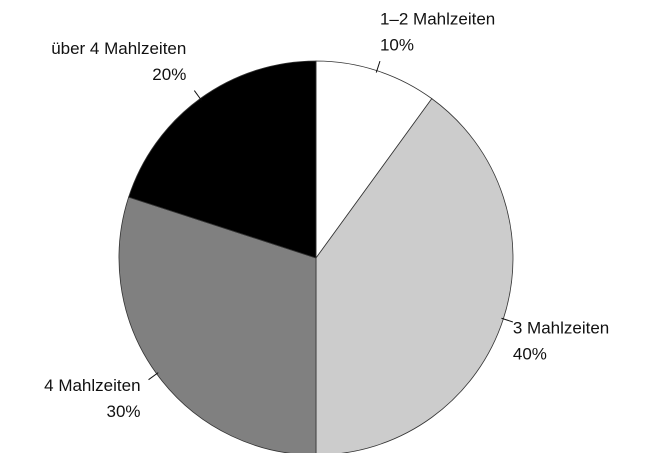 This screenshot has height=453, width=647. Describe the element at coordinates (561, 327) in the screenshot. I see `slice-label: 3 Mahlzeiten` at that location.